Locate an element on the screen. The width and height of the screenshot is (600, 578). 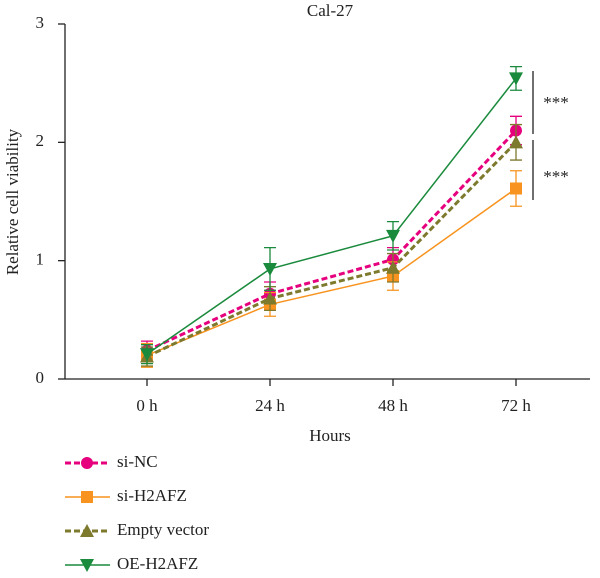
y-tick-label: 2 is located at coordinates (40, 140).